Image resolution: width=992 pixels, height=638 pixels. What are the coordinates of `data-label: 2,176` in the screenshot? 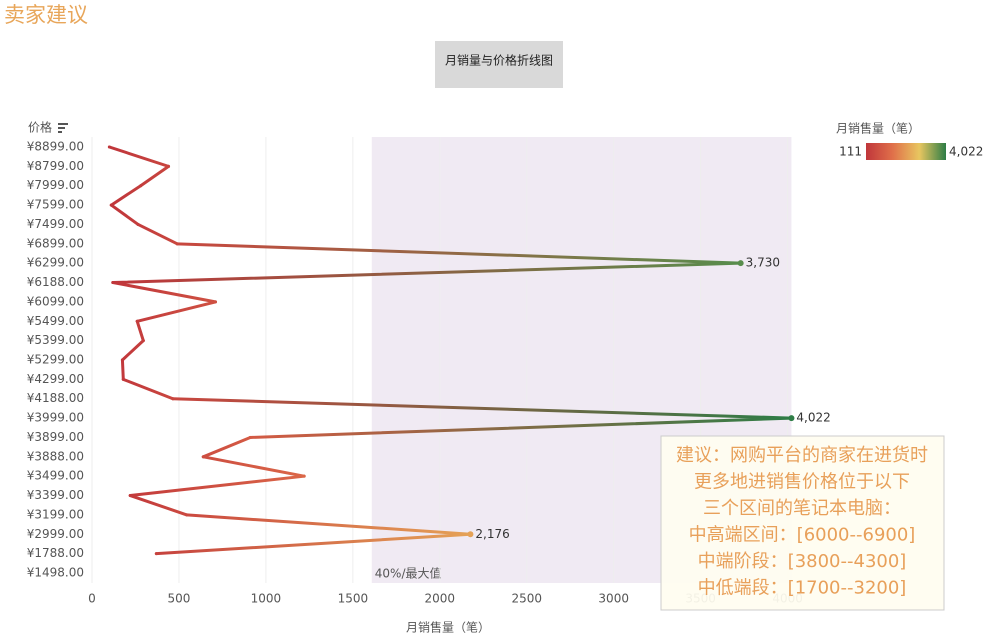 It's located at (492, 534).